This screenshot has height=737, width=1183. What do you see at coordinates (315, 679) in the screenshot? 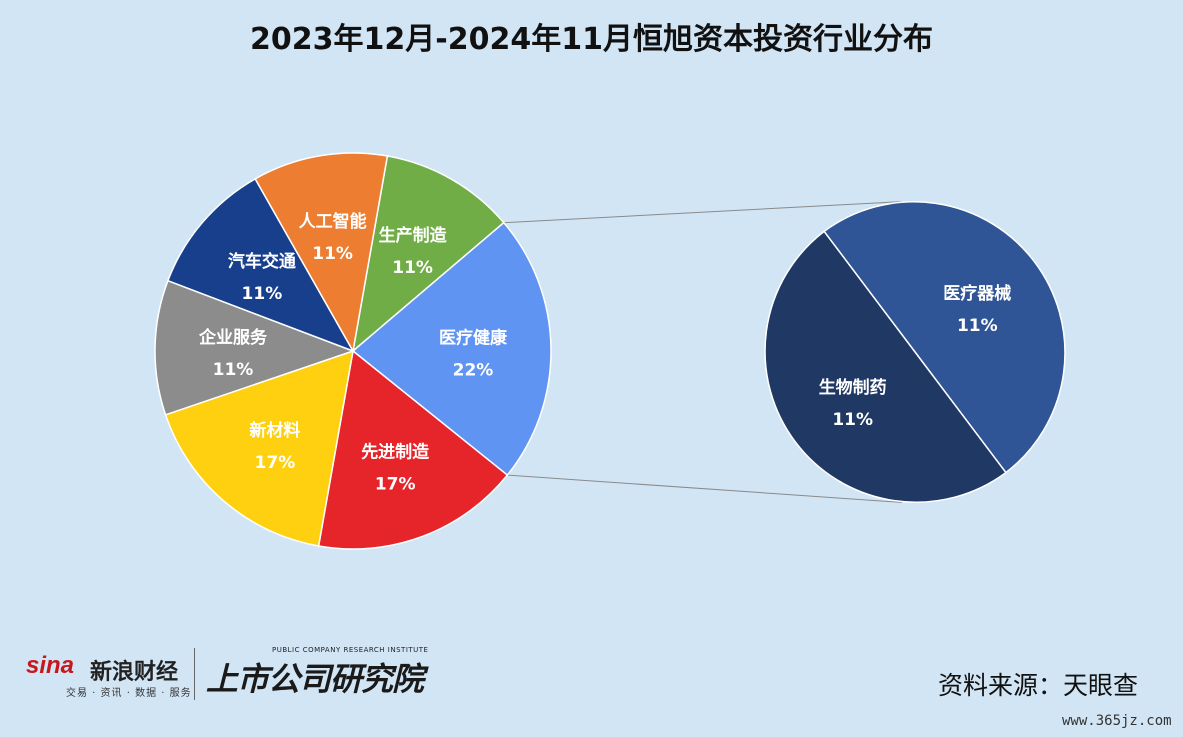
I see `institute-logo: 上市公司研究院` at bounding box center [315, 679].